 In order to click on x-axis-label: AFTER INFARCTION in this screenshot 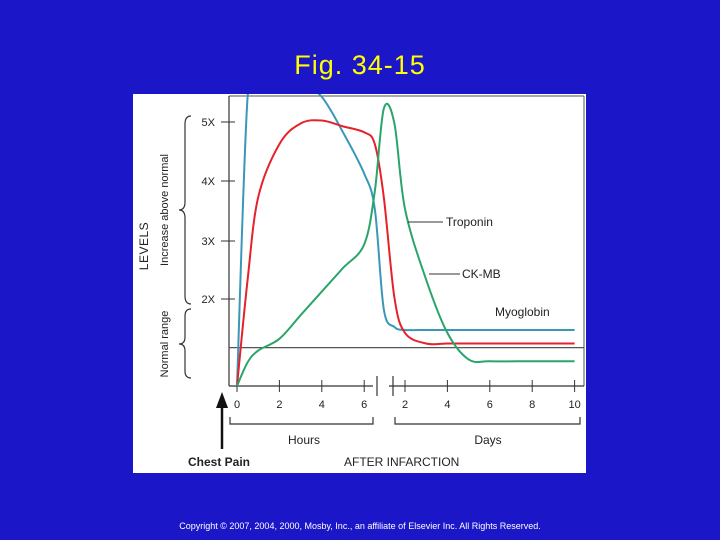, I will do `click(401, 462)`.